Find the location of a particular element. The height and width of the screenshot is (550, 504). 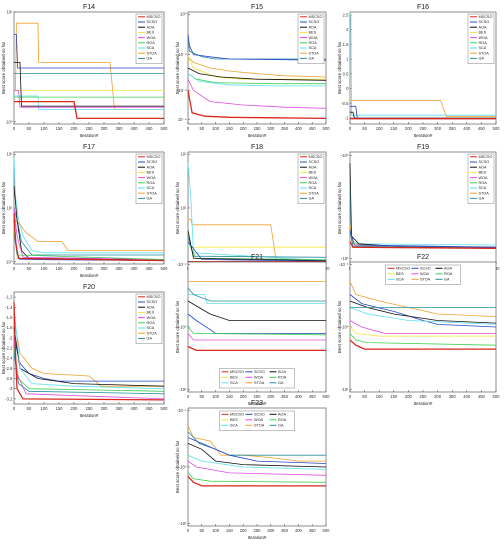

y-tick-label: -2.6 is located at coordinates (9, 368).